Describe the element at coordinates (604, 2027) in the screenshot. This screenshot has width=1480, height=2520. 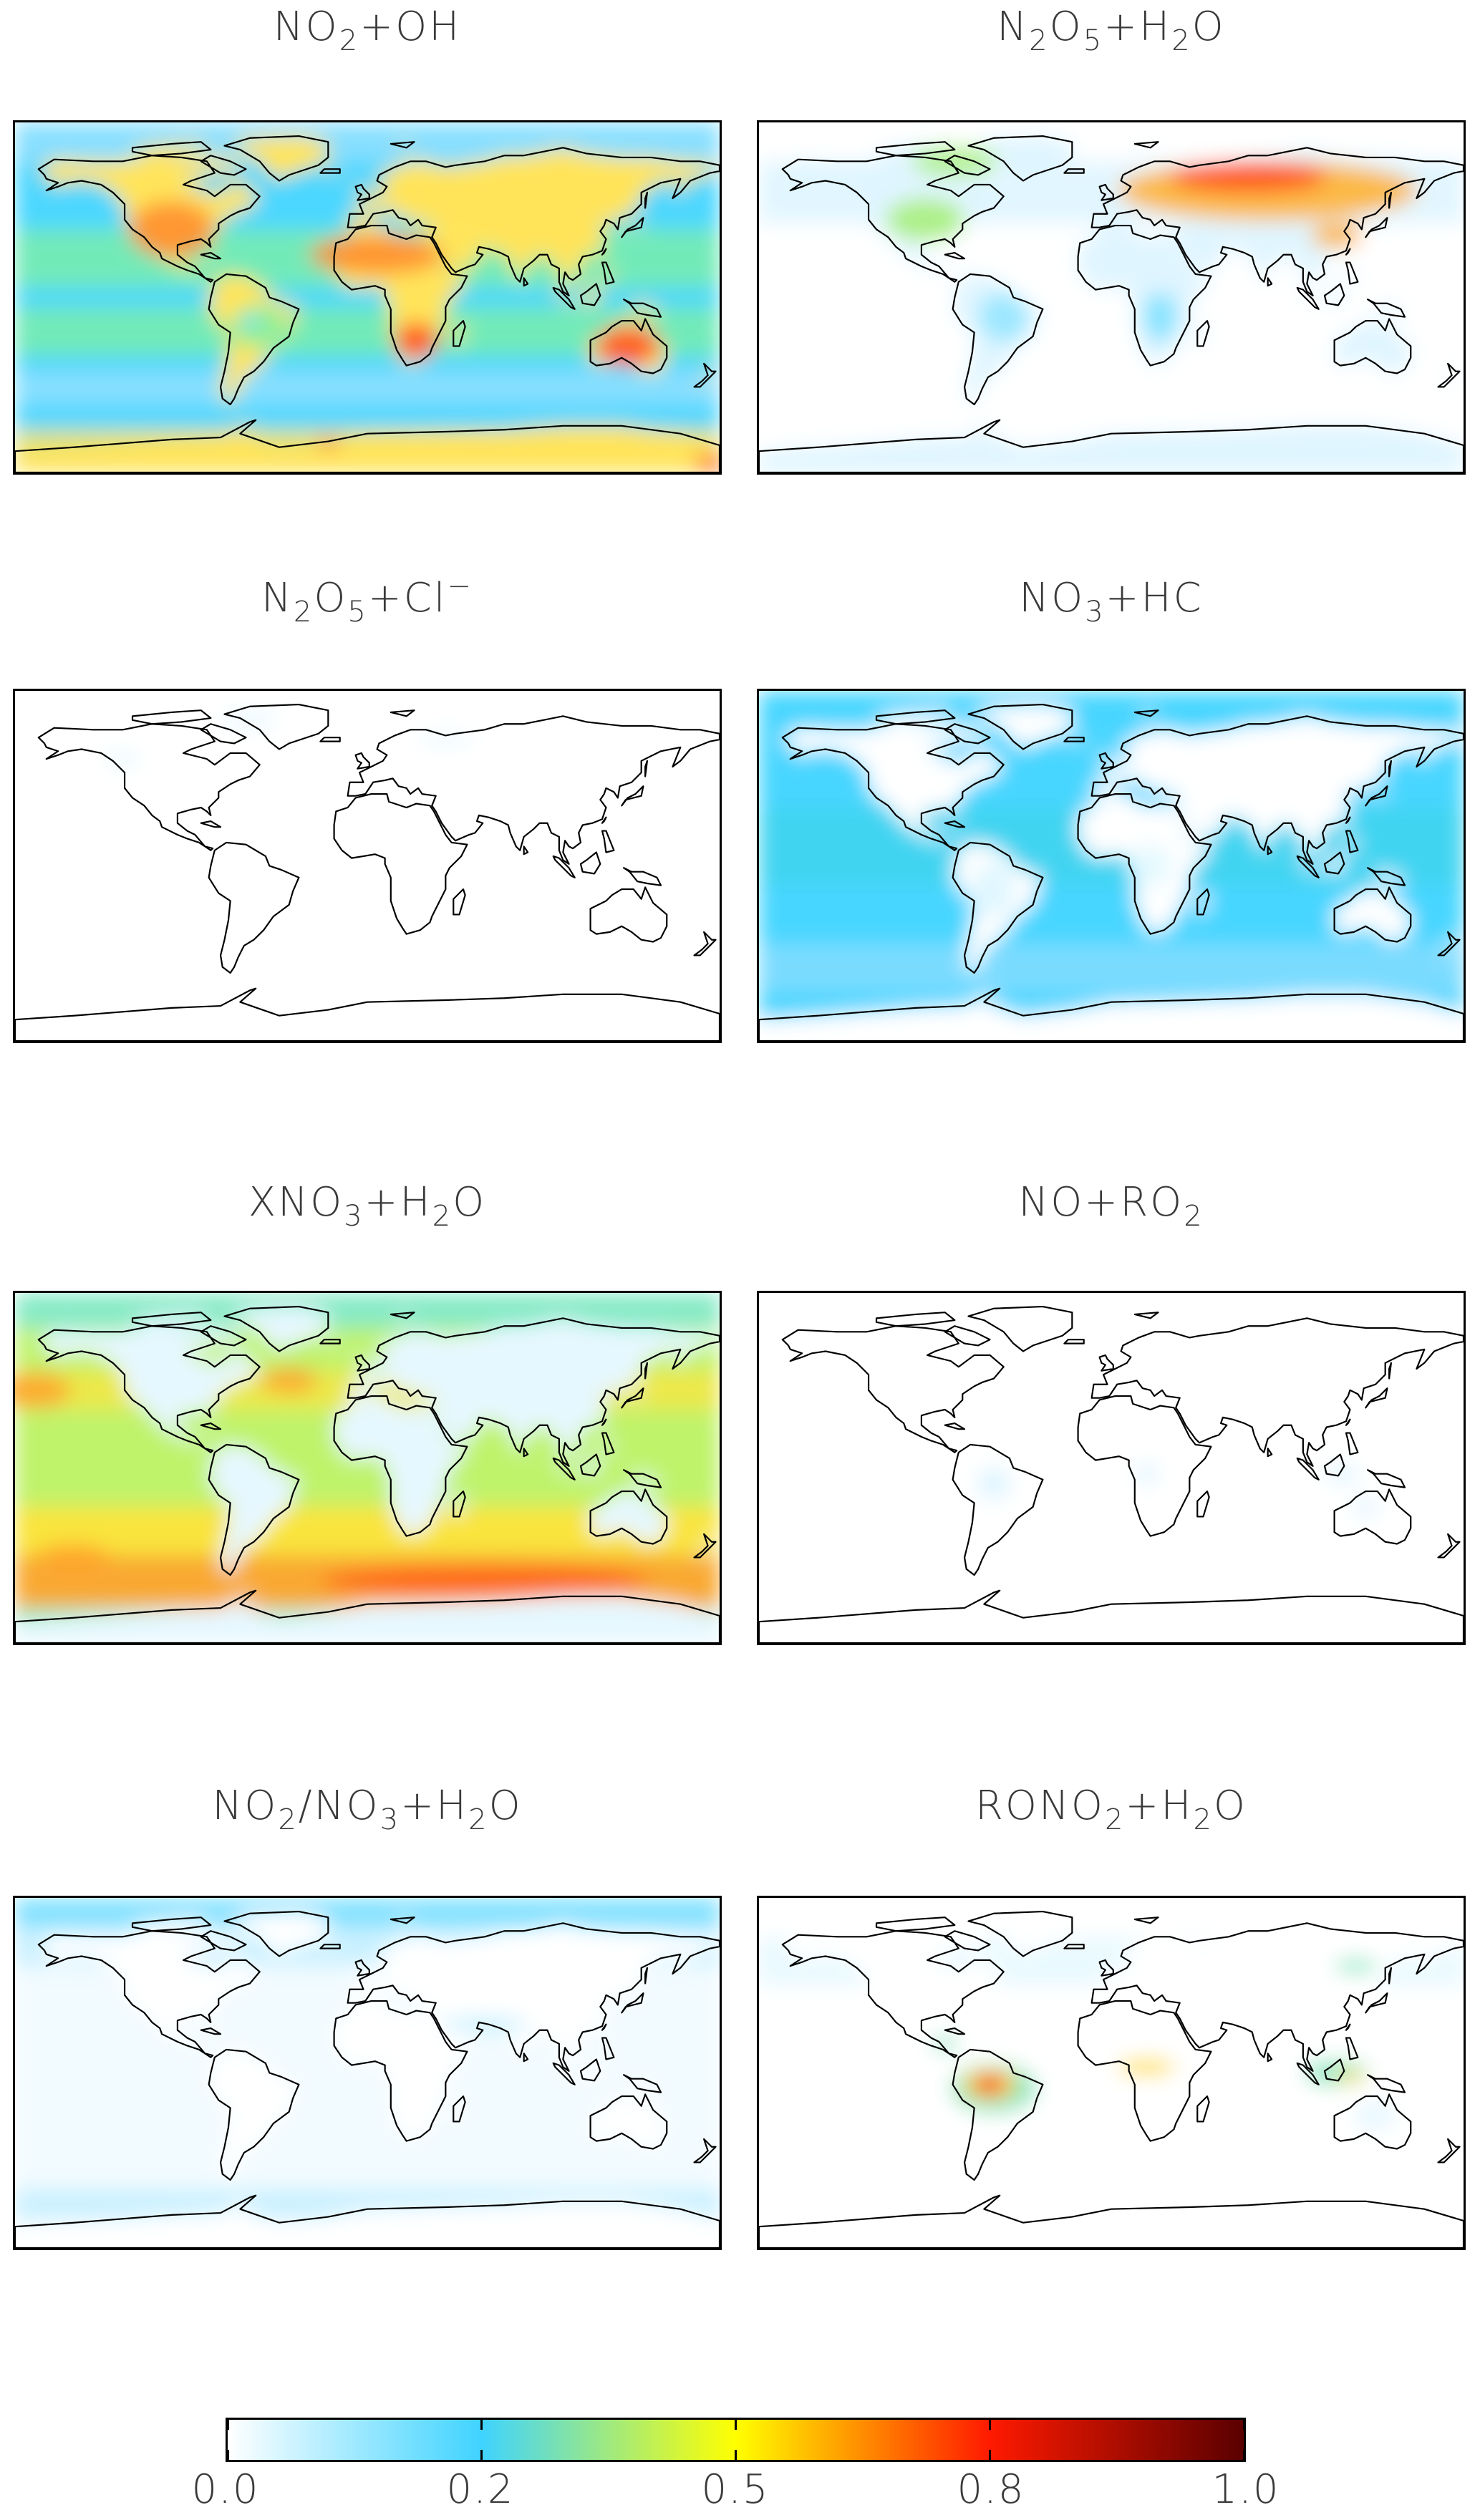
I see `landmass-taiwan` at that location.